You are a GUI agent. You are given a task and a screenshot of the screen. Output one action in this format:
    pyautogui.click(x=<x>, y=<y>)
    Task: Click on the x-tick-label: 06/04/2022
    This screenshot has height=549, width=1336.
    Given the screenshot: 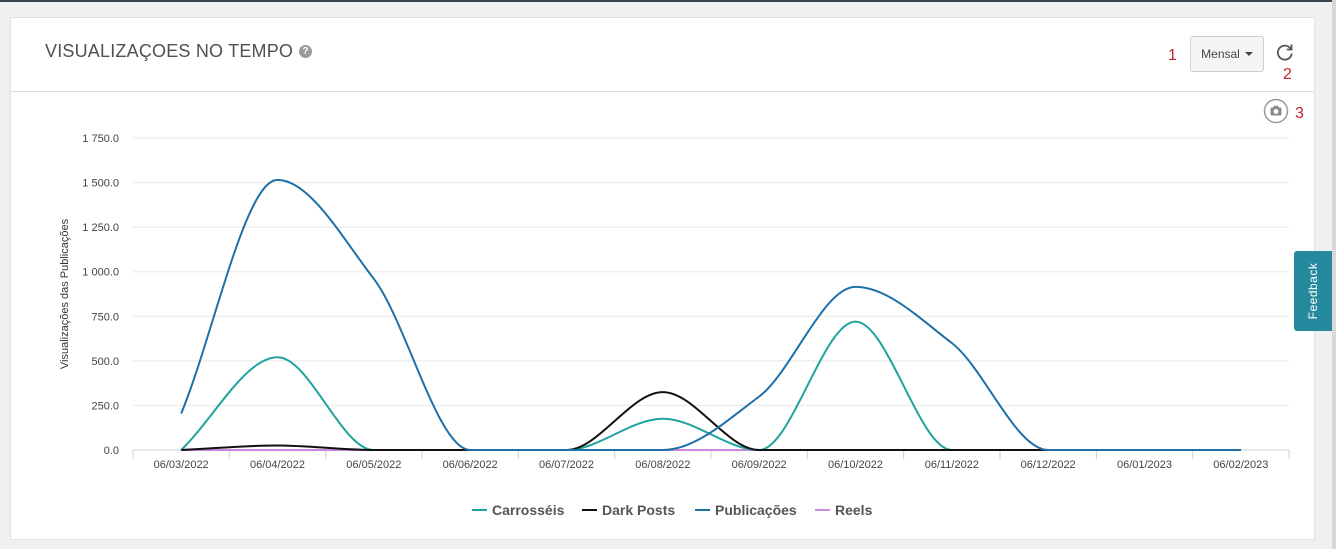 What is the action you would take?
    pyautogui.click(x=277, y=465)
    